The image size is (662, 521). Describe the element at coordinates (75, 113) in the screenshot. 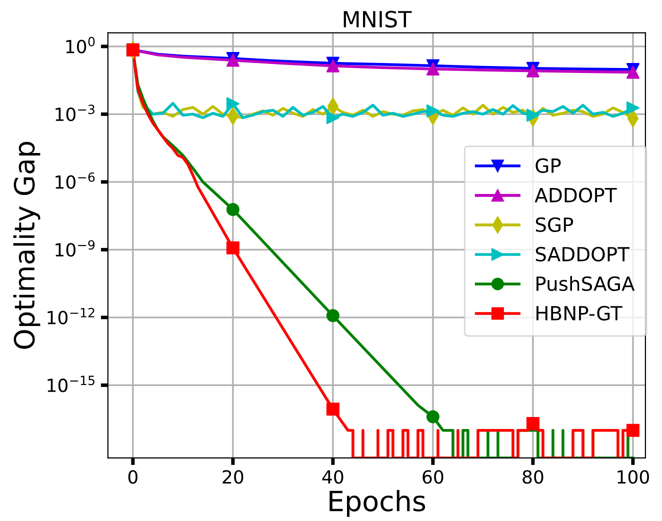

I see `y-tick-label: 10$^{−3}$` at that location.